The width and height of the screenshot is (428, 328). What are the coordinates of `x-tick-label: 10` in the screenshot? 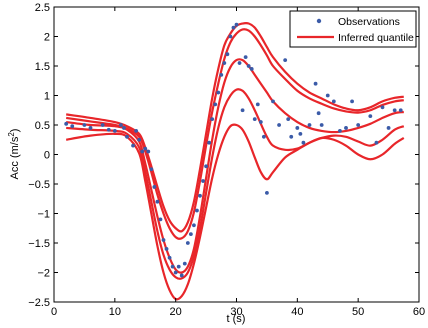 It's located at (115, 312).